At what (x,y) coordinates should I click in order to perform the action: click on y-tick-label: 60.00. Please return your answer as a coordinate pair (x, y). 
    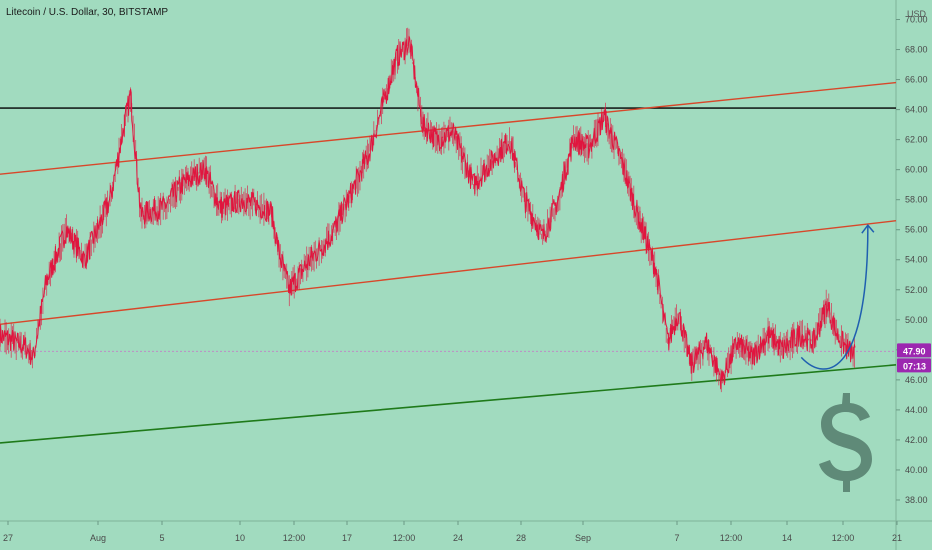
    Looking at the image, I should click on (916, 170).